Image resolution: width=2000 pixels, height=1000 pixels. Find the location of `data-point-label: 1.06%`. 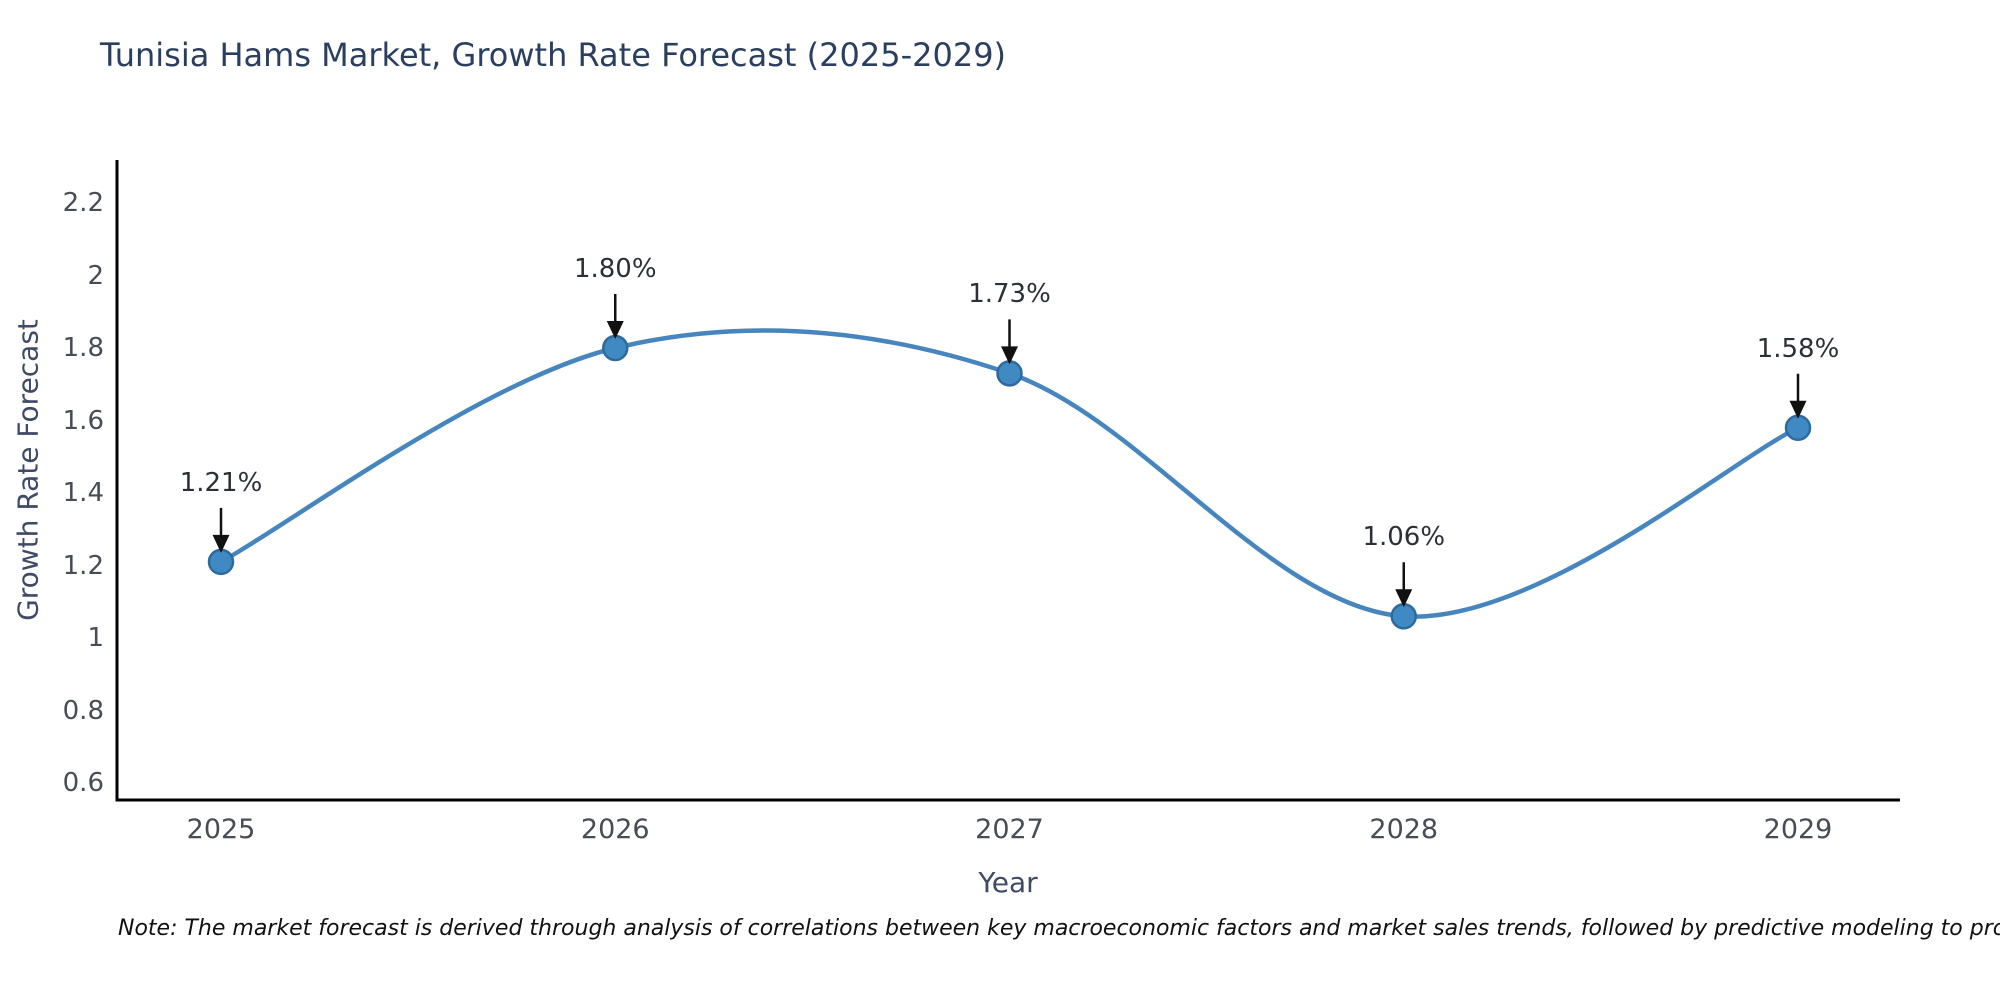

data-point-label: 1.06% is located at coordinates (1404, 537).